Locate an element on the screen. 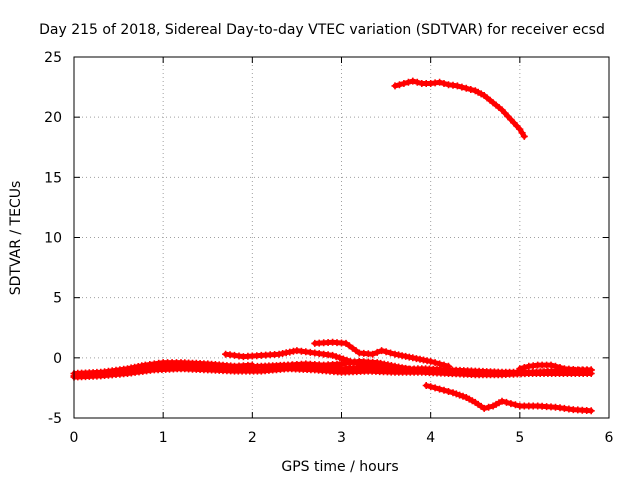 This screenshot has height=480, width=640. x-tick-label: 4 is located at coordinates (430, 438).